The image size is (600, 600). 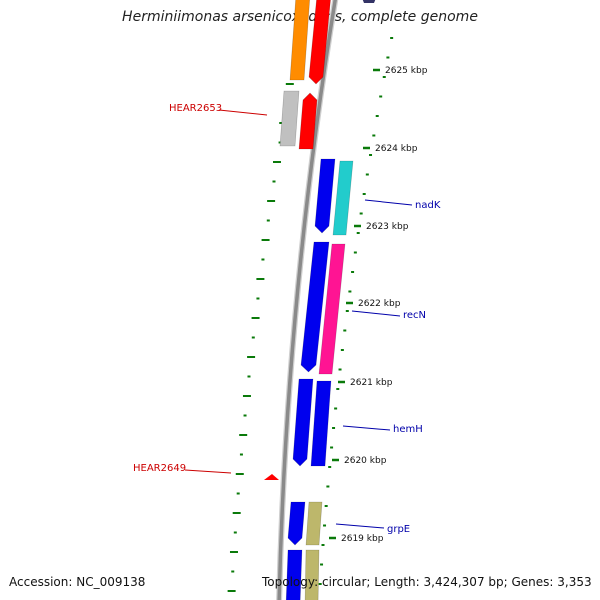 What do you see at coordinates (343, 198) in the screenshot?
I see `gene-cyan-nadk` at bounding box center [343, 198].